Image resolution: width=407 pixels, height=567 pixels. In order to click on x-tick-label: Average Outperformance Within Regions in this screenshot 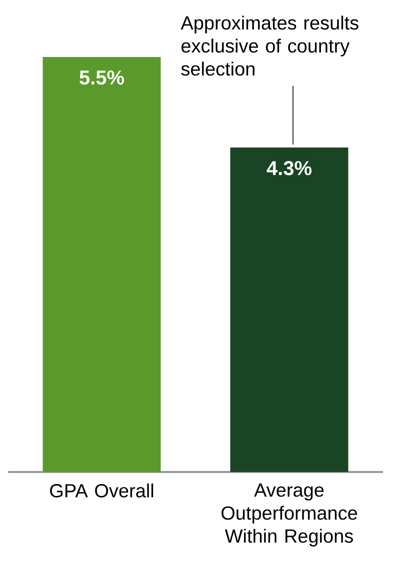, I will do `click(290, 515)`.